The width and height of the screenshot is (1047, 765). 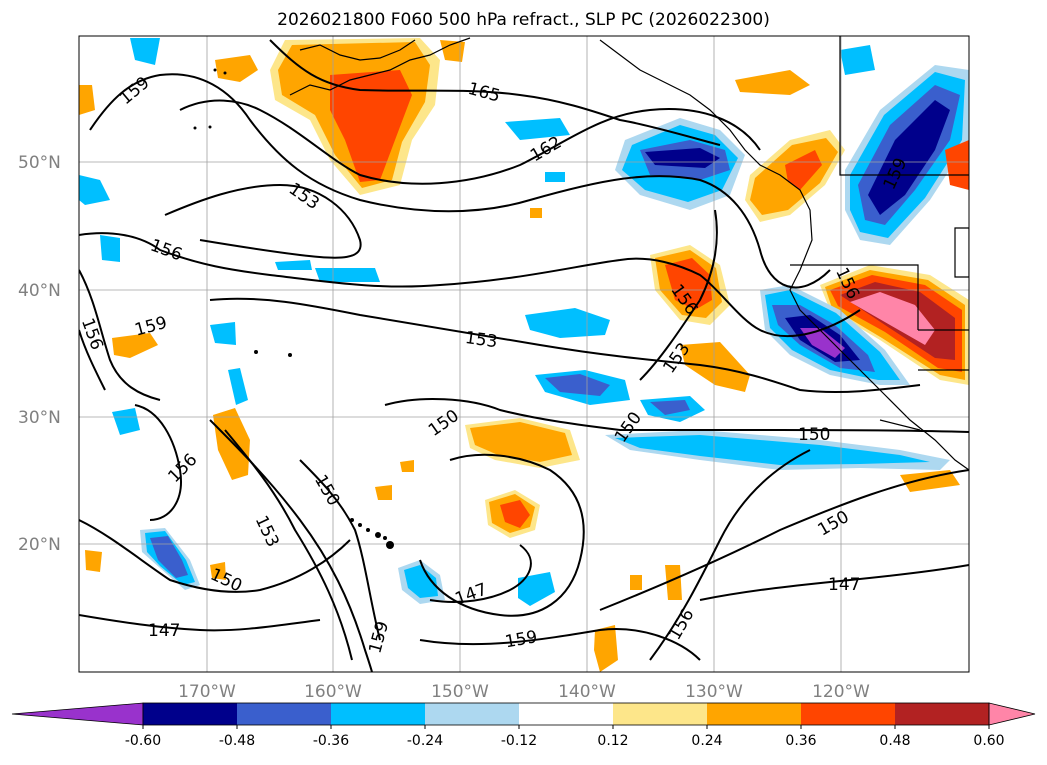 I want to click on contour-159d, so click(x=560, y=644).